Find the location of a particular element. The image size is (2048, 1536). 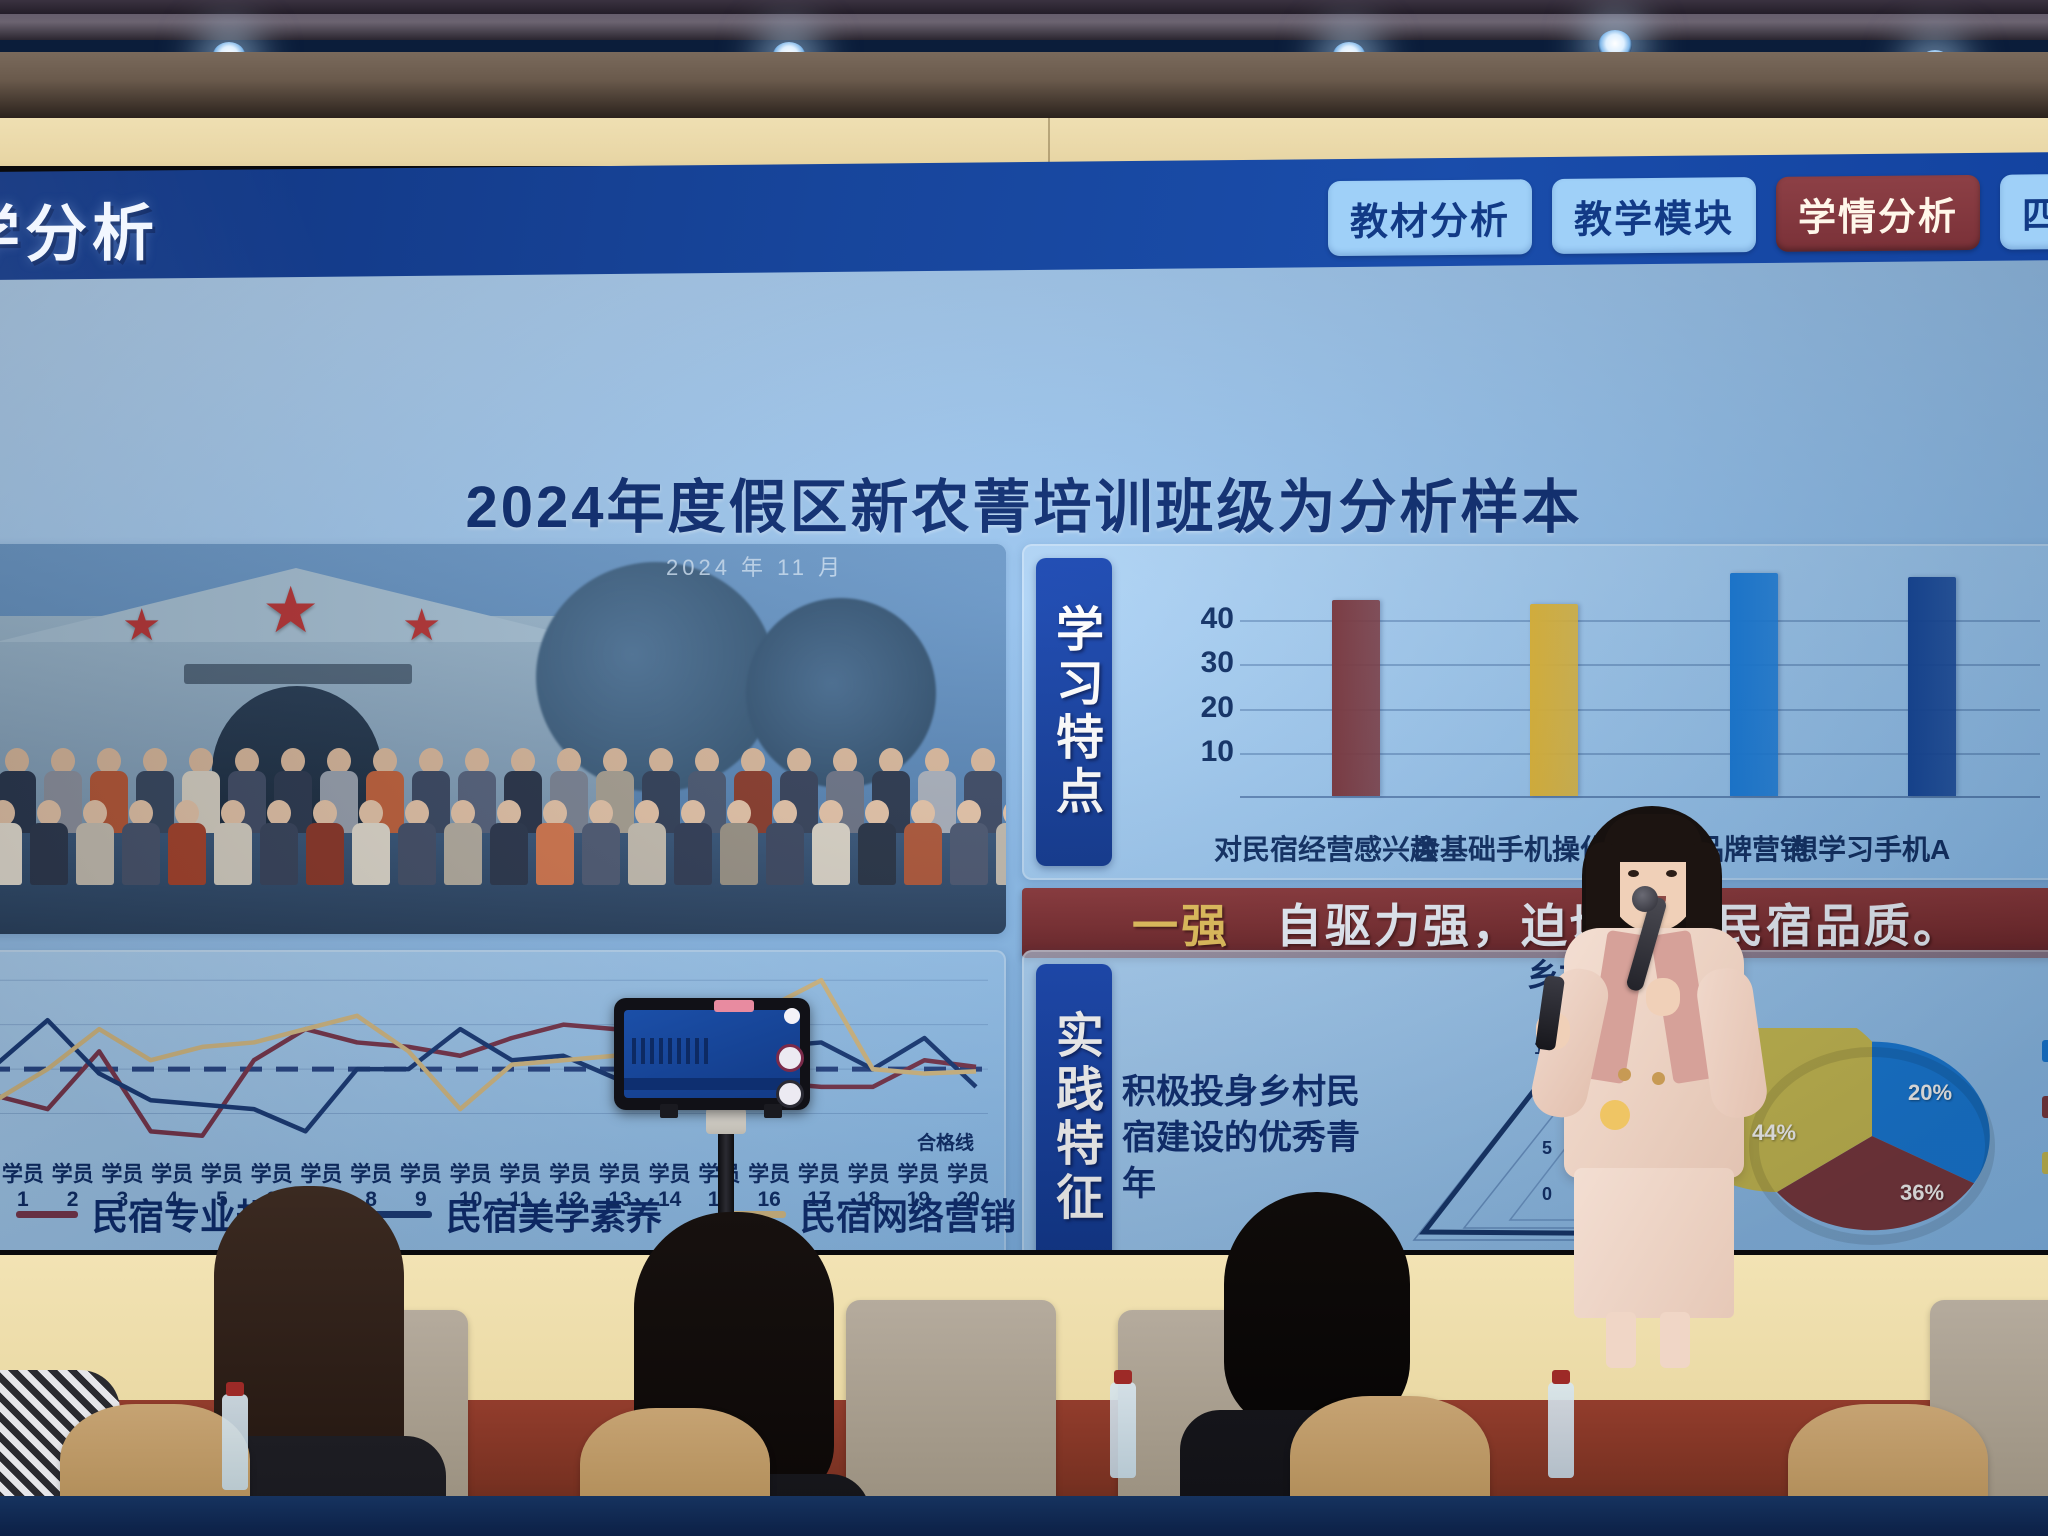

slide-title: 2024年度假区新农菁培训班级为分析样本 is located at coordinates (1024, 507).